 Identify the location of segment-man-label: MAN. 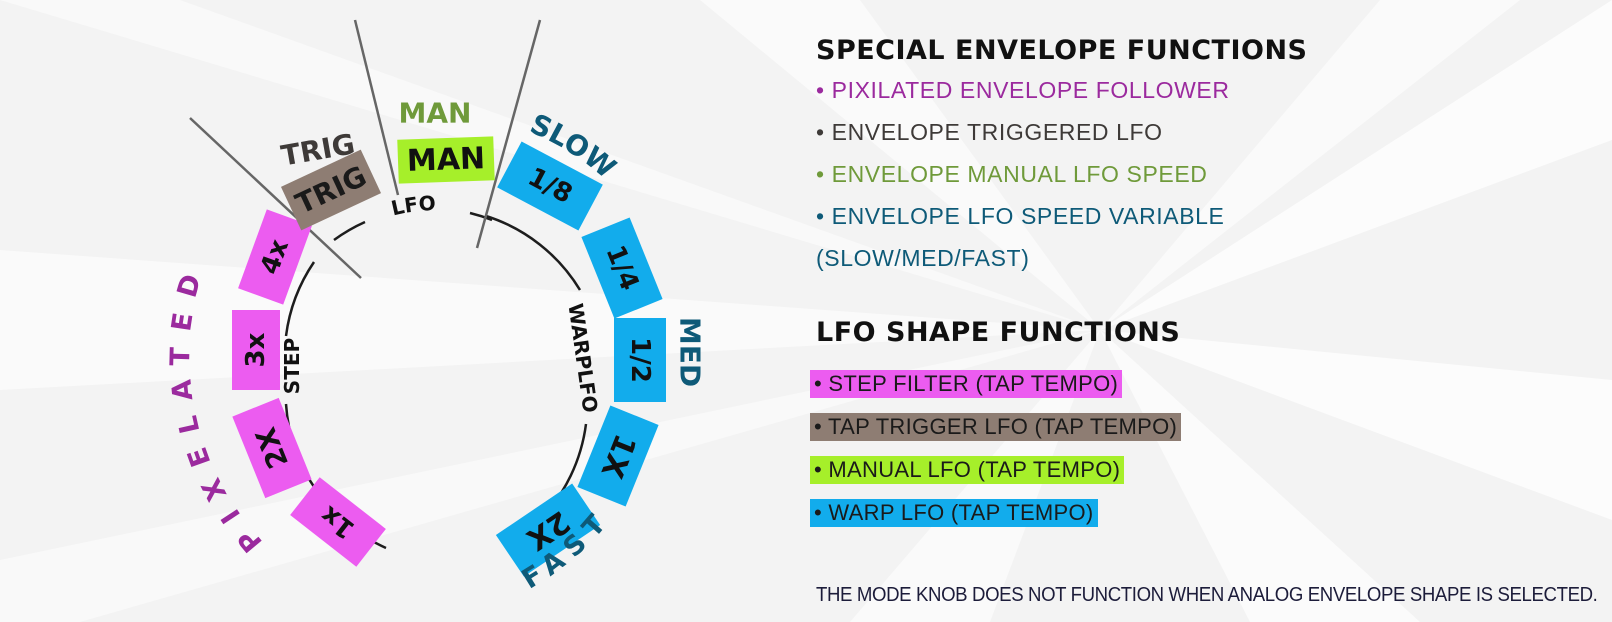
(445, 160).